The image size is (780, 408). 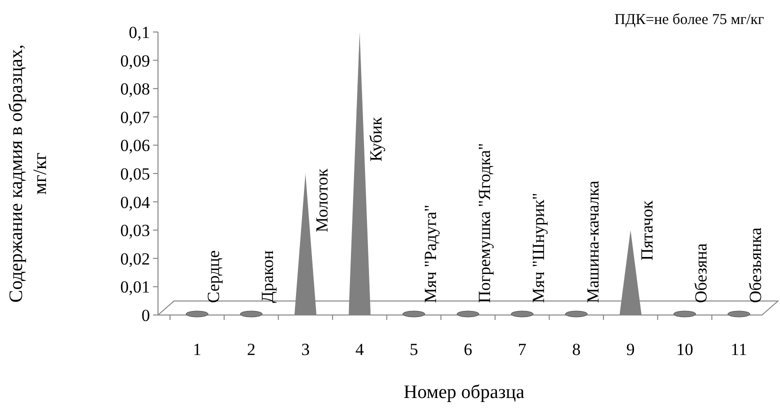 What do you see at coordinates (592, 241) in the screenshot?
I see `data-label: Машина-качалка` at bounding box center [592, 241].